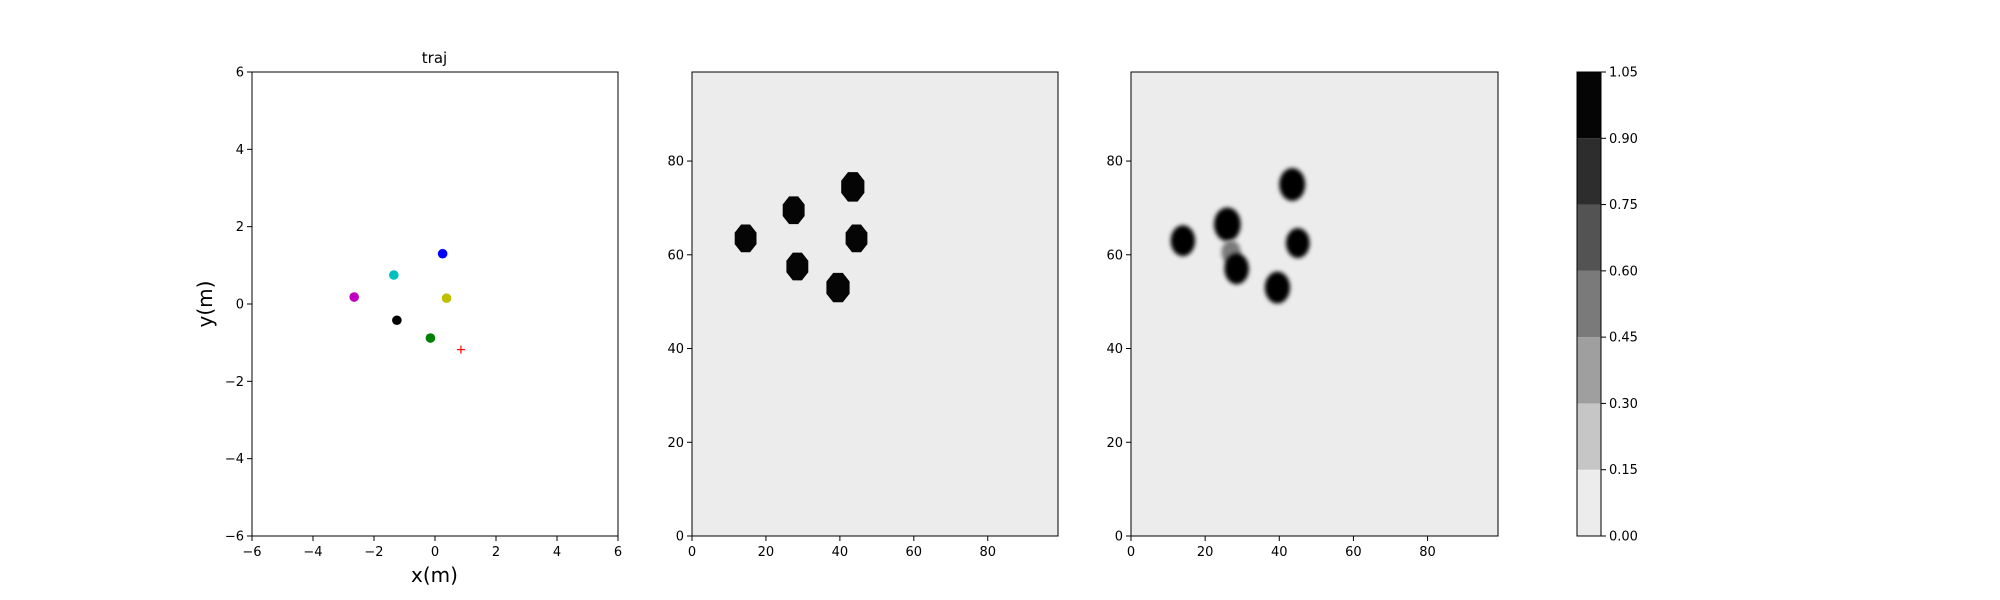 The image size is (2000, 600). I want to click on traj-ytick-label: −6, so click(234, 537).